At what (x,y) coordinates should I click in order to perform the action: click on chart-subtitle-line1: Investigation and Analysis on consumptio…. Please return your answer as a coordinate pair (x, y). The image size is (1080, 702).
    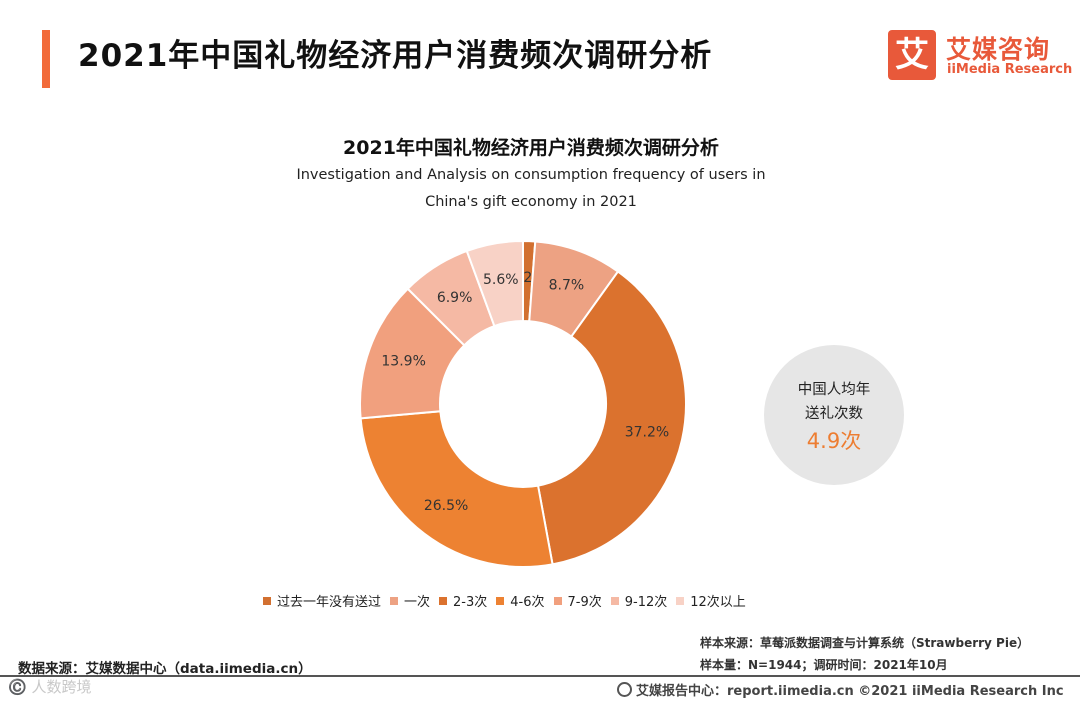
    Looking at the image, I should click on (531, 175).